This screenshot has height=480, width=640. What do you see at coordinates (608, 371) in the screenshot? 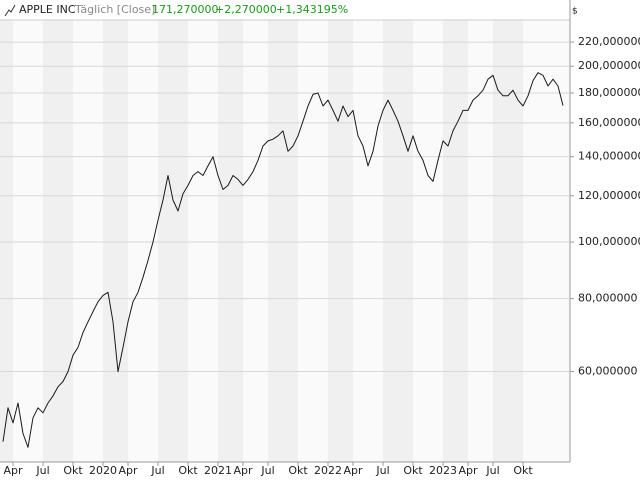
I see `y-tick-label: 60,000000` at bounding box center [608, 371].